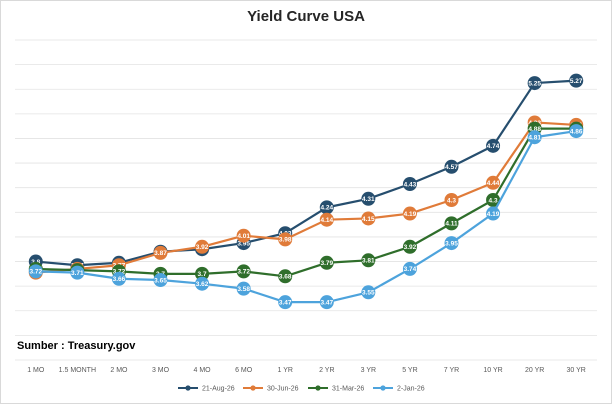 This screenshot has height=404, width=612. Describe the element at coordinates (451, 167) in the screenshot. I see `data-label: 4.57` at that location.